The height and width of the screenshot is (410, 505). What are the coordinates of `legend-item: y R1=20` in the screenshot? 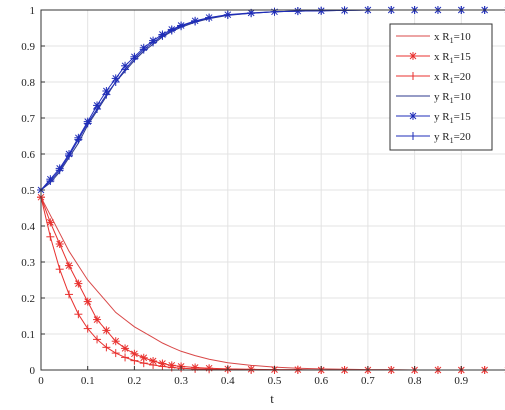 It's located at (433, 138).